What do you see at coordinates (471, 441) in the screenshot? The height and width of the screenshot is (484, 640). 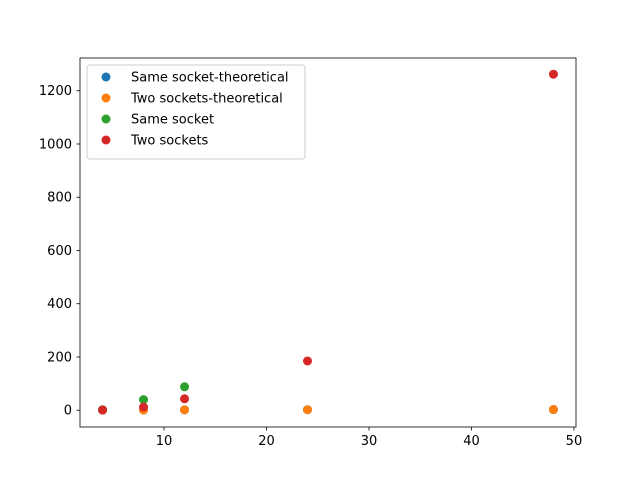 I see `x-tick-label: 40` at bounding box center [471, 441].